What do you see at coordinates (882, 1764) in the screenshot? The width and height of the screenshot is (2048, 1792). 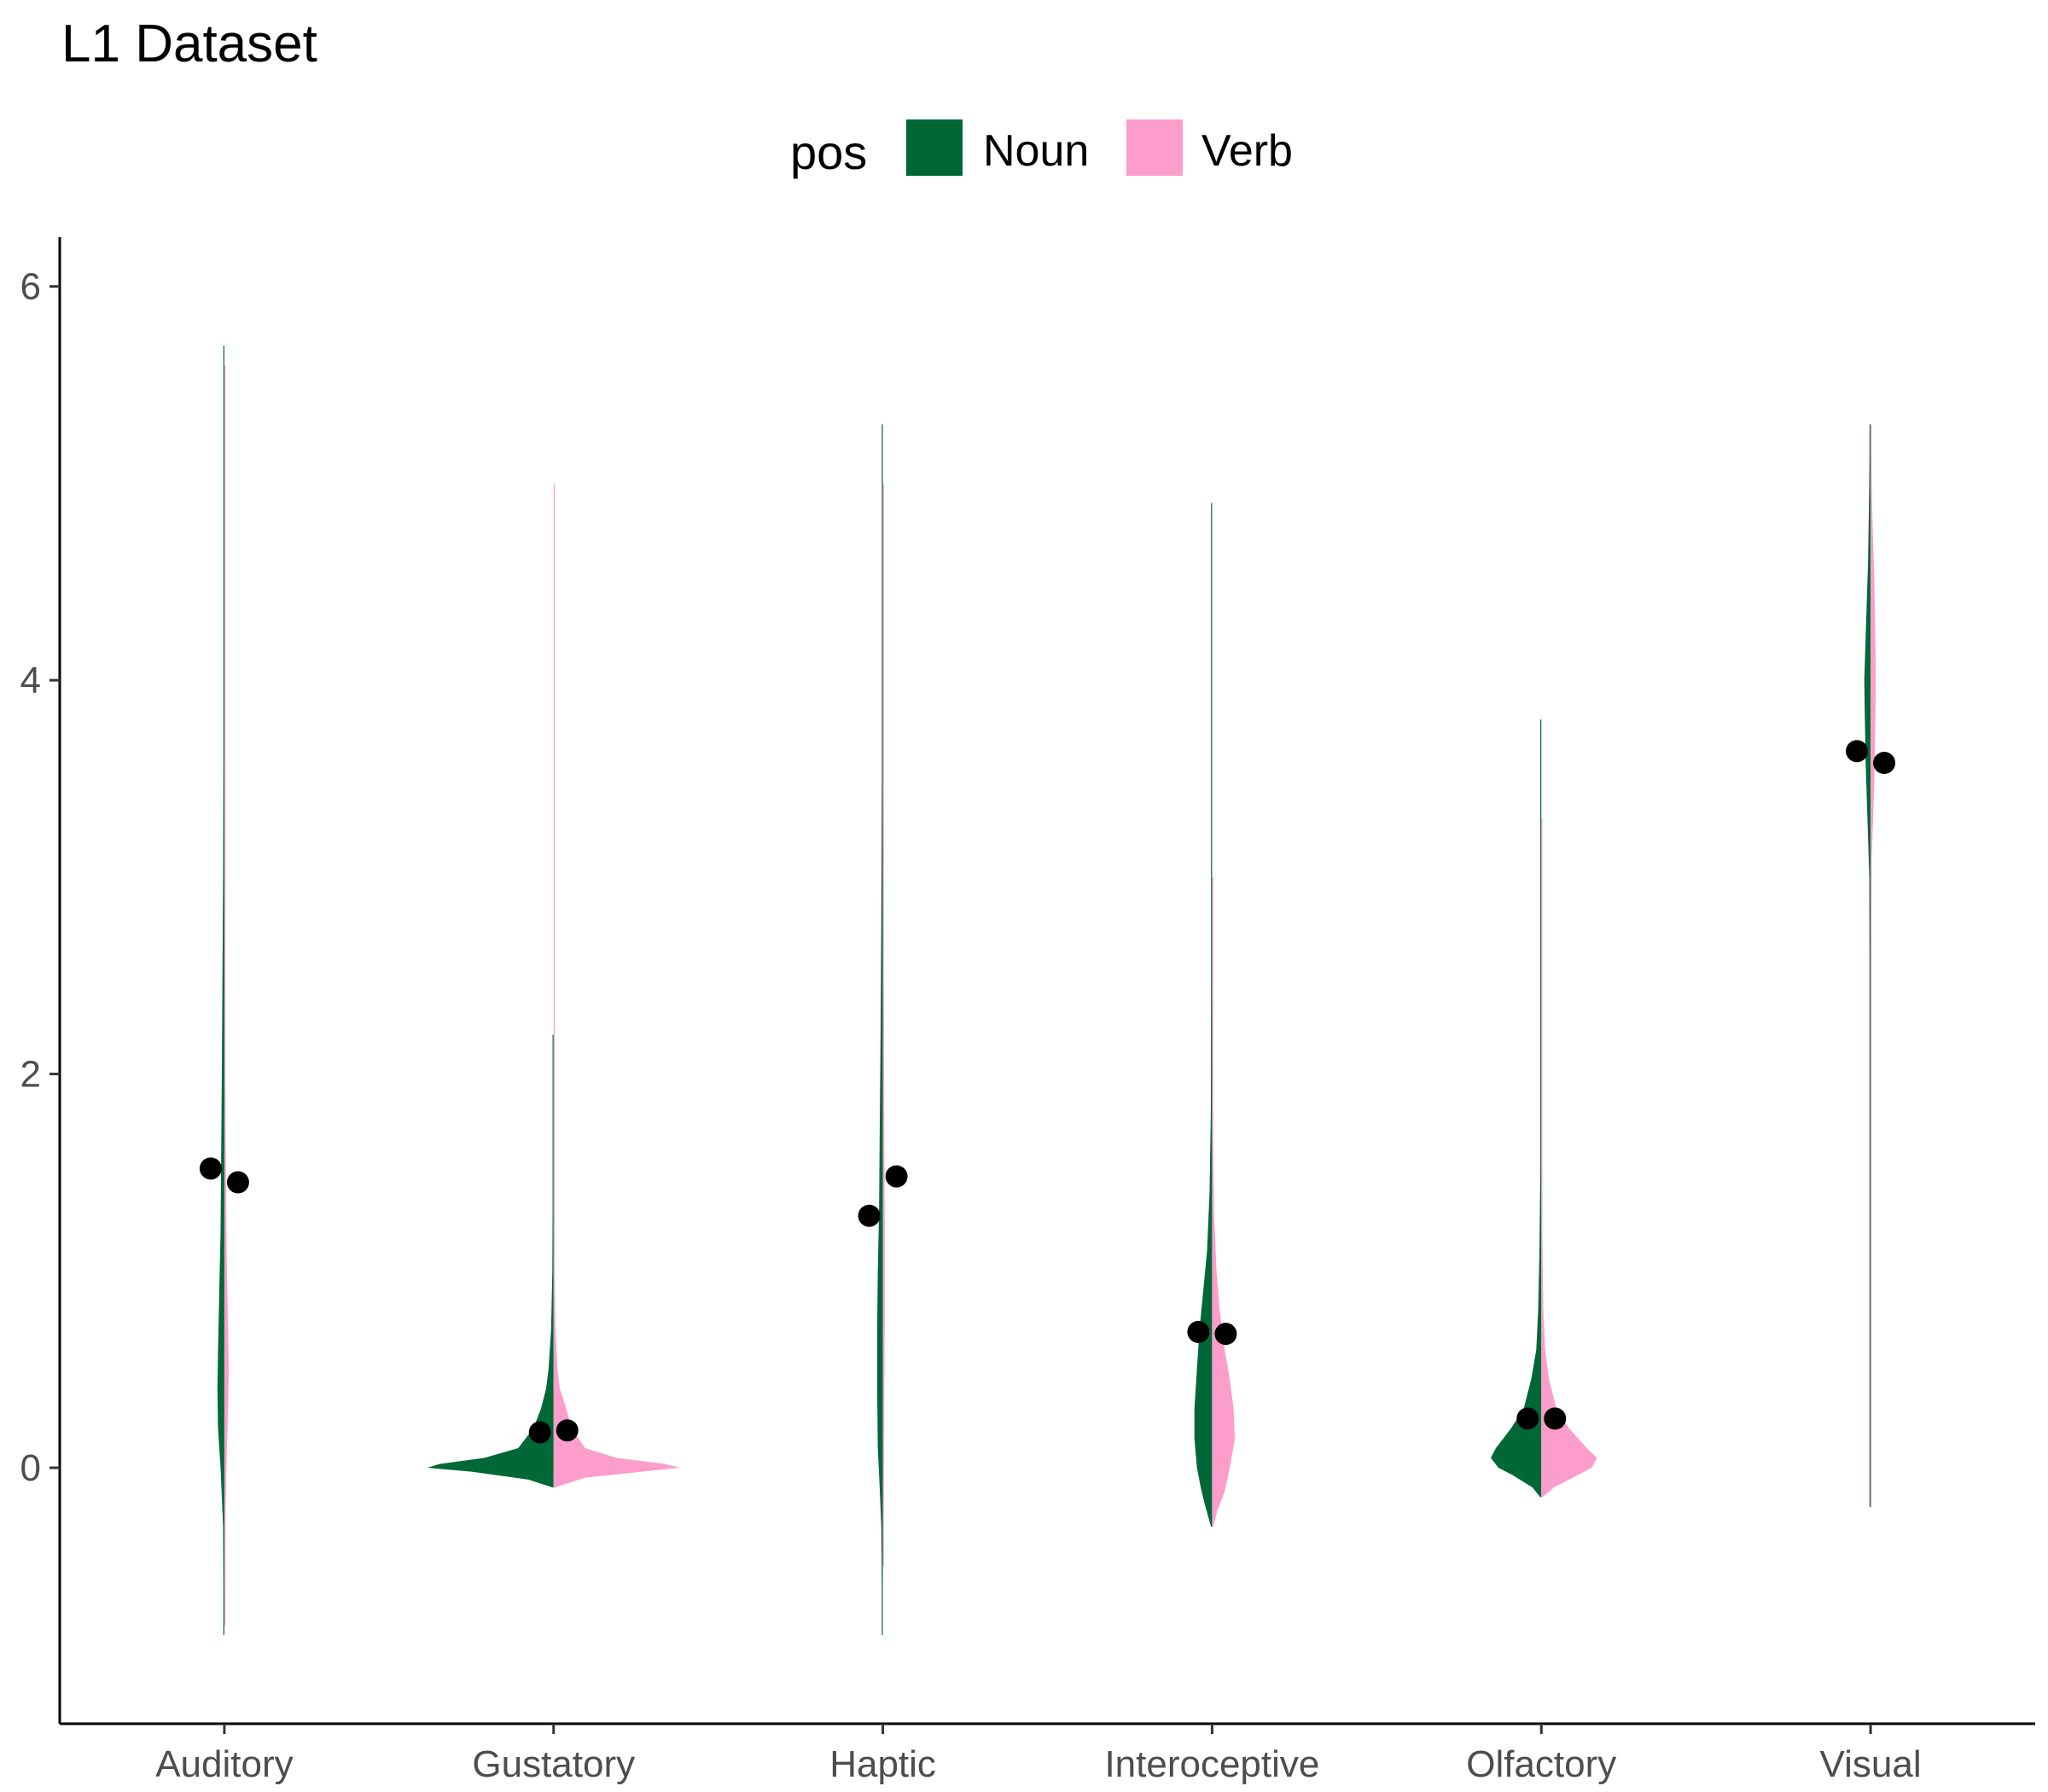 I see `x-tick-label: Haptic` at bounding box center [882, 1764].